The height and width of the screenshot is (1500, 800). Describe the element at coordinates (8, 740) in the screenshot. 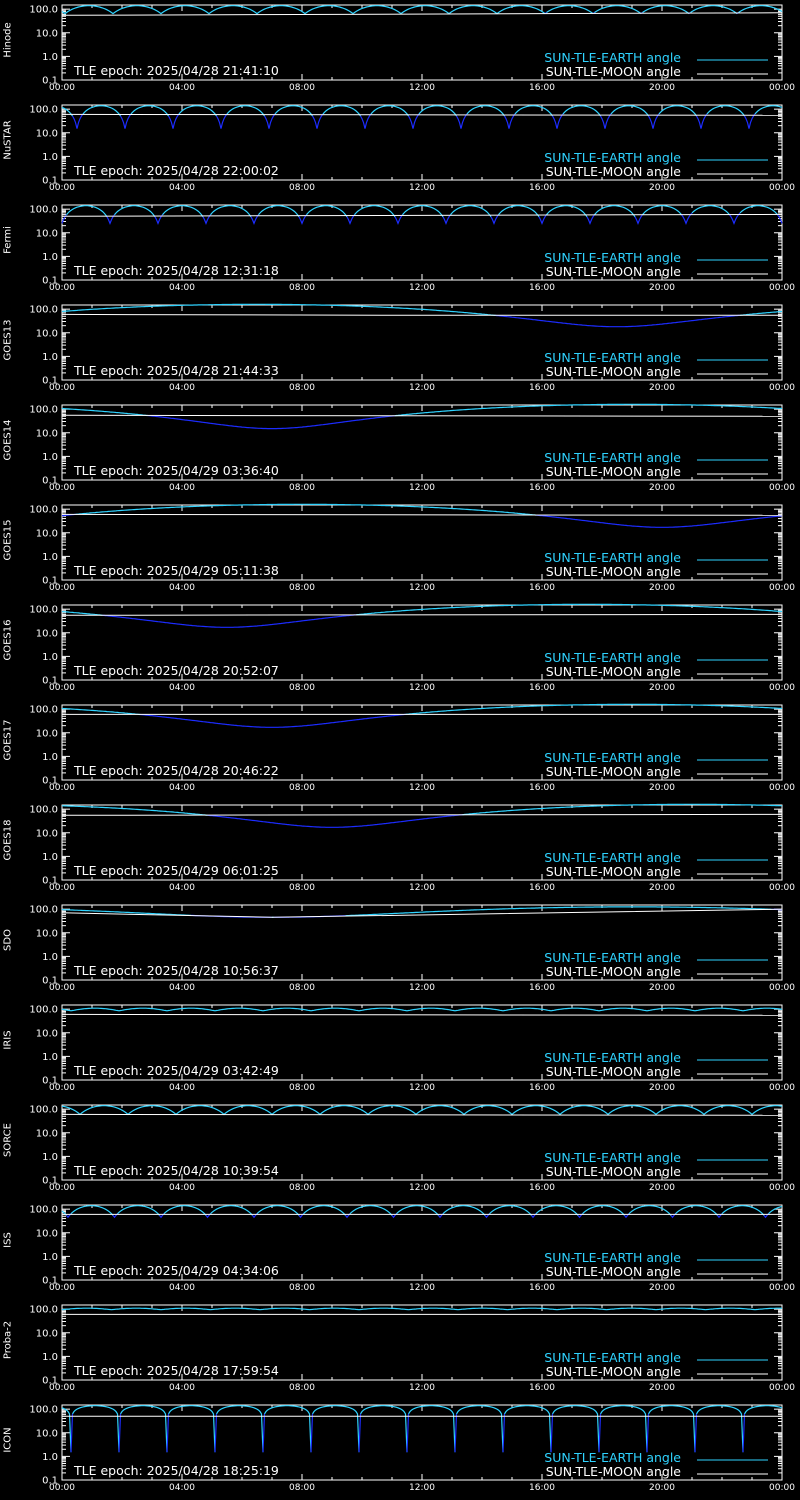

I see `satellite-name-text: GOES17` at that location.